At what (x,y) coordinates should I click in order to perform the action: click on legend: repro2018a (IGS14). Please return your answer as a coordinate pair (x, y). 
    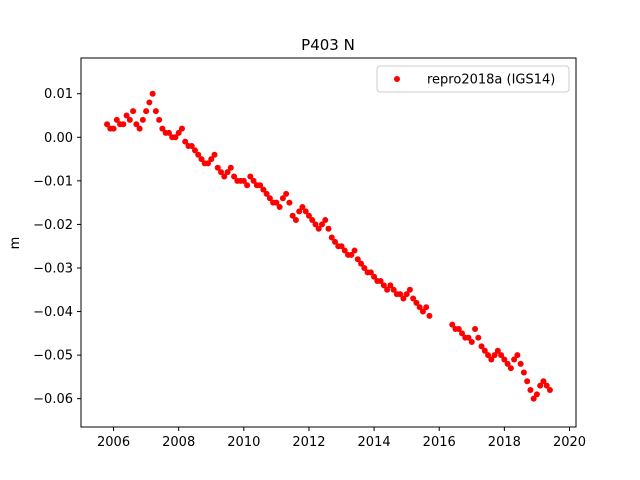
    Looking at the image, I should click on (473, 79).